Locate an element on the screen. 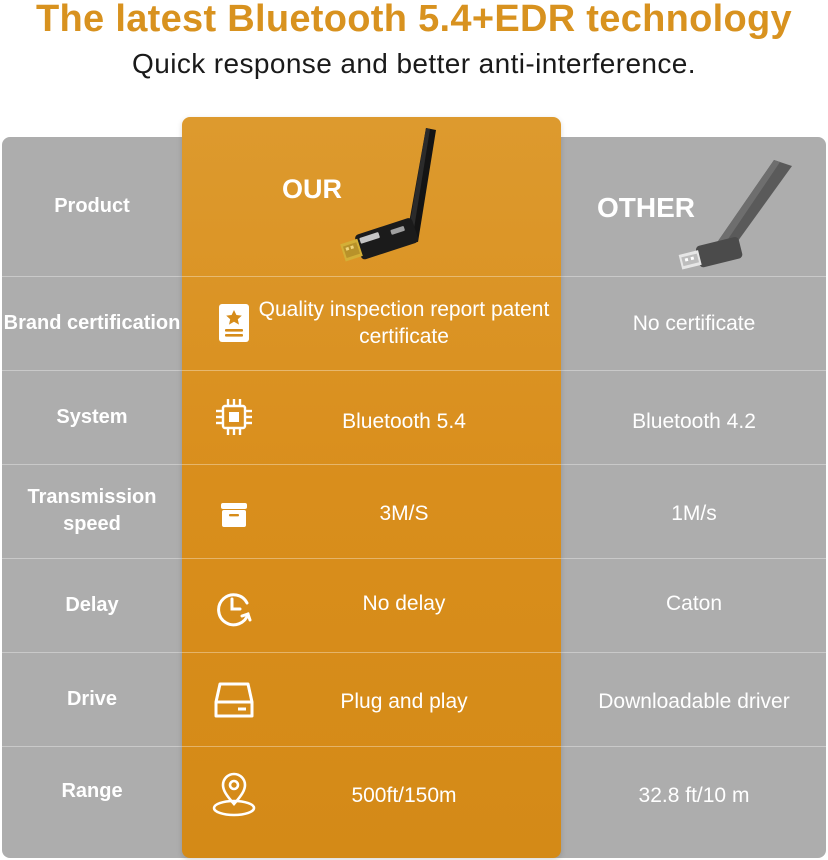  row-label-transmission-speed: Transmission speed is located at coordinates (92, 510).